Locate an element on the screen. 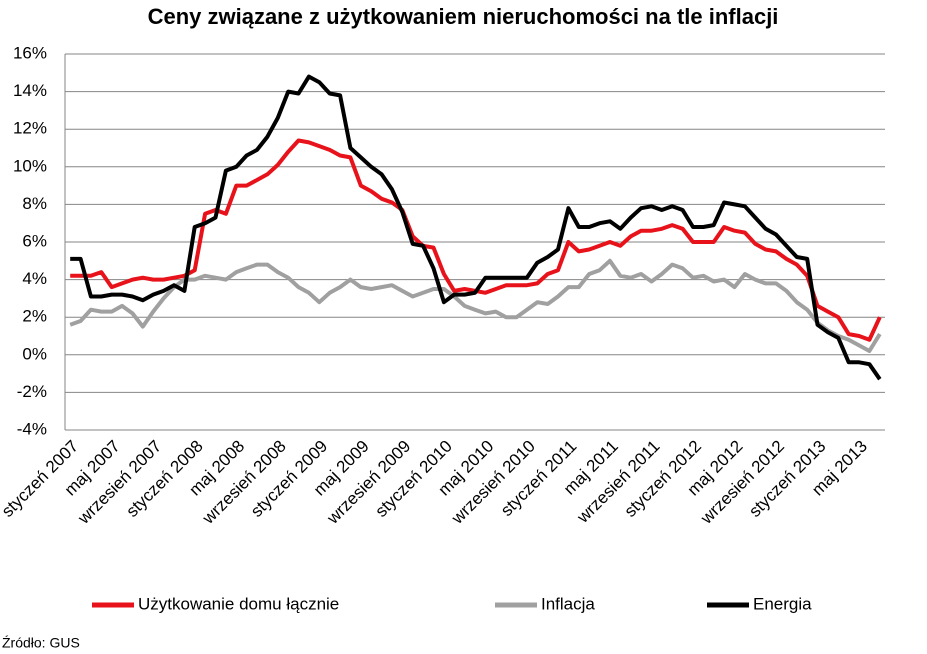 Image resolution: width=927 pixels, height=654 pixels. y-tick-label: 2% is located at coordinates (34, 316).